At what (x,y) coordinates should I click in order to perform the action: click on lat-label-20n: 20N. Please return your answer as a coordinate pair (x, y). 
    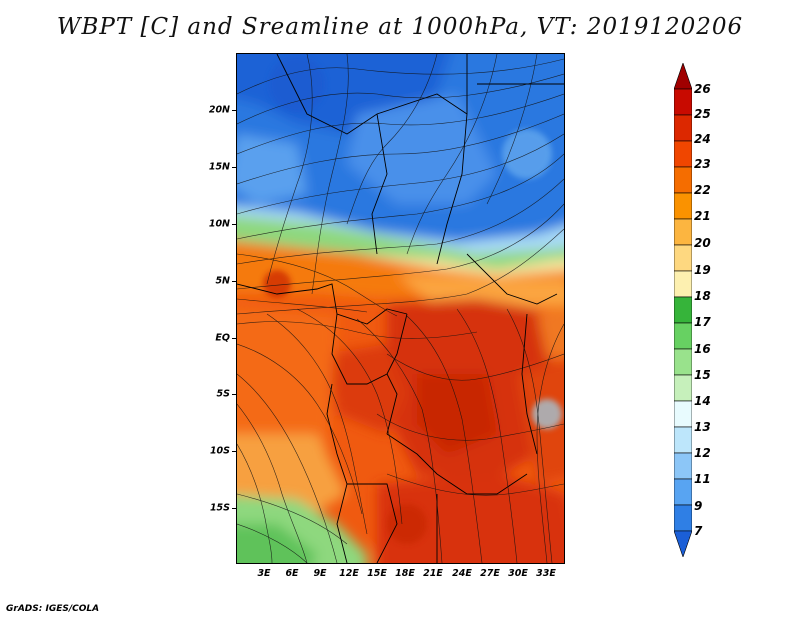
    Looking at the image, I should click on (219, 110).